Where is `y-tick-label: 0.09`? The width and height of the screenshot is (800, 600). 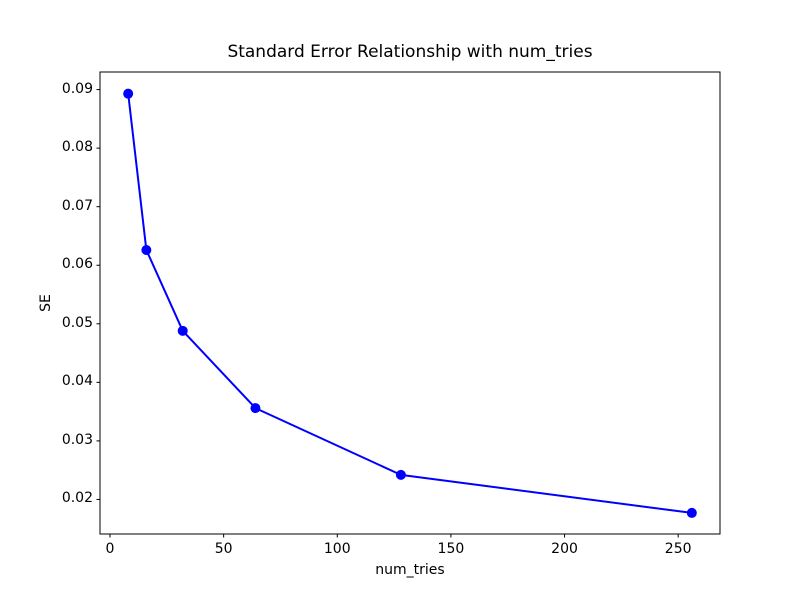 y-tick-label: 0.09 is located at coordinates (77, 88).